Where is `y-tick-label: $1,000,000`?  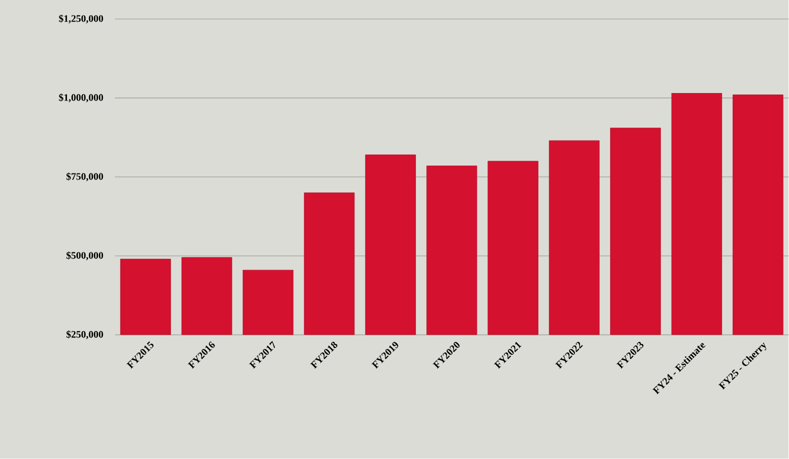
y-tick-label: $1,000,000 is located at coordinates (81, 98).